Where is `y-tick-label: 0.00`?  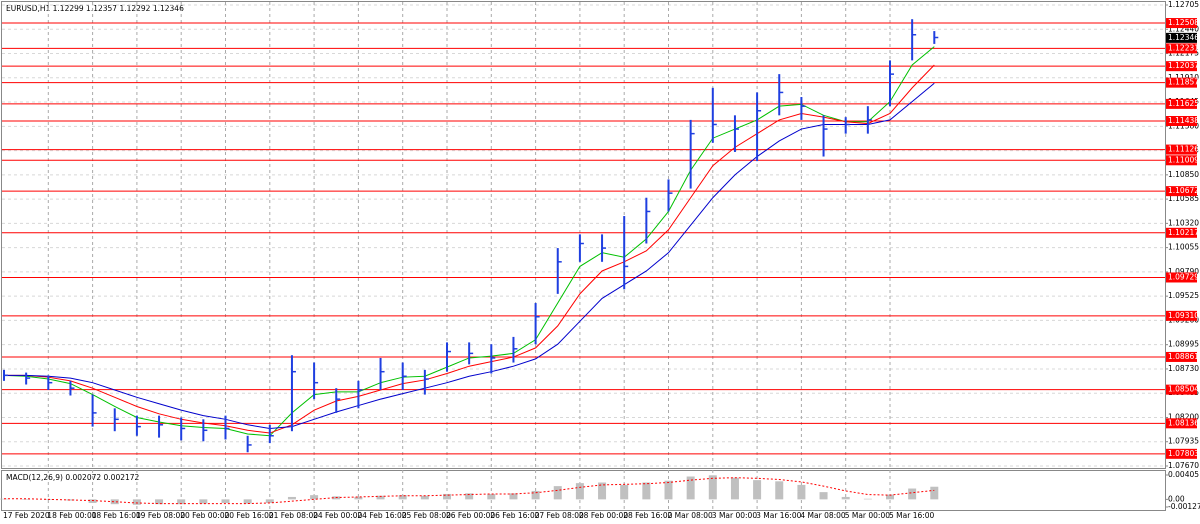 y-tick-label: 0.00 is located at coordinates (1176, 498).